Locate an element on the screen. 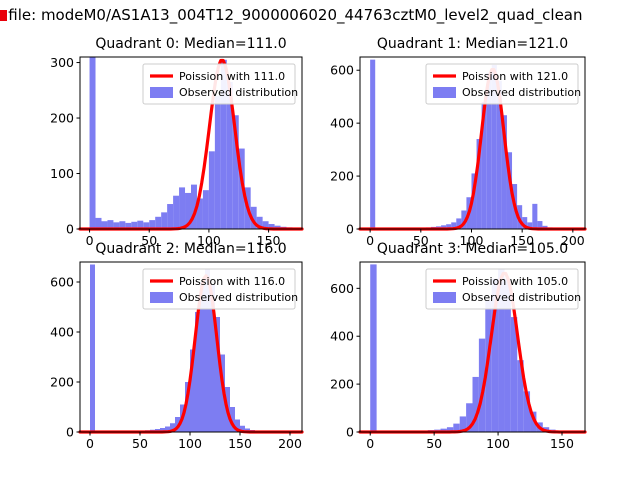  legend-curve-label: Poission with 105.0 is located at coordinates (515, 281).